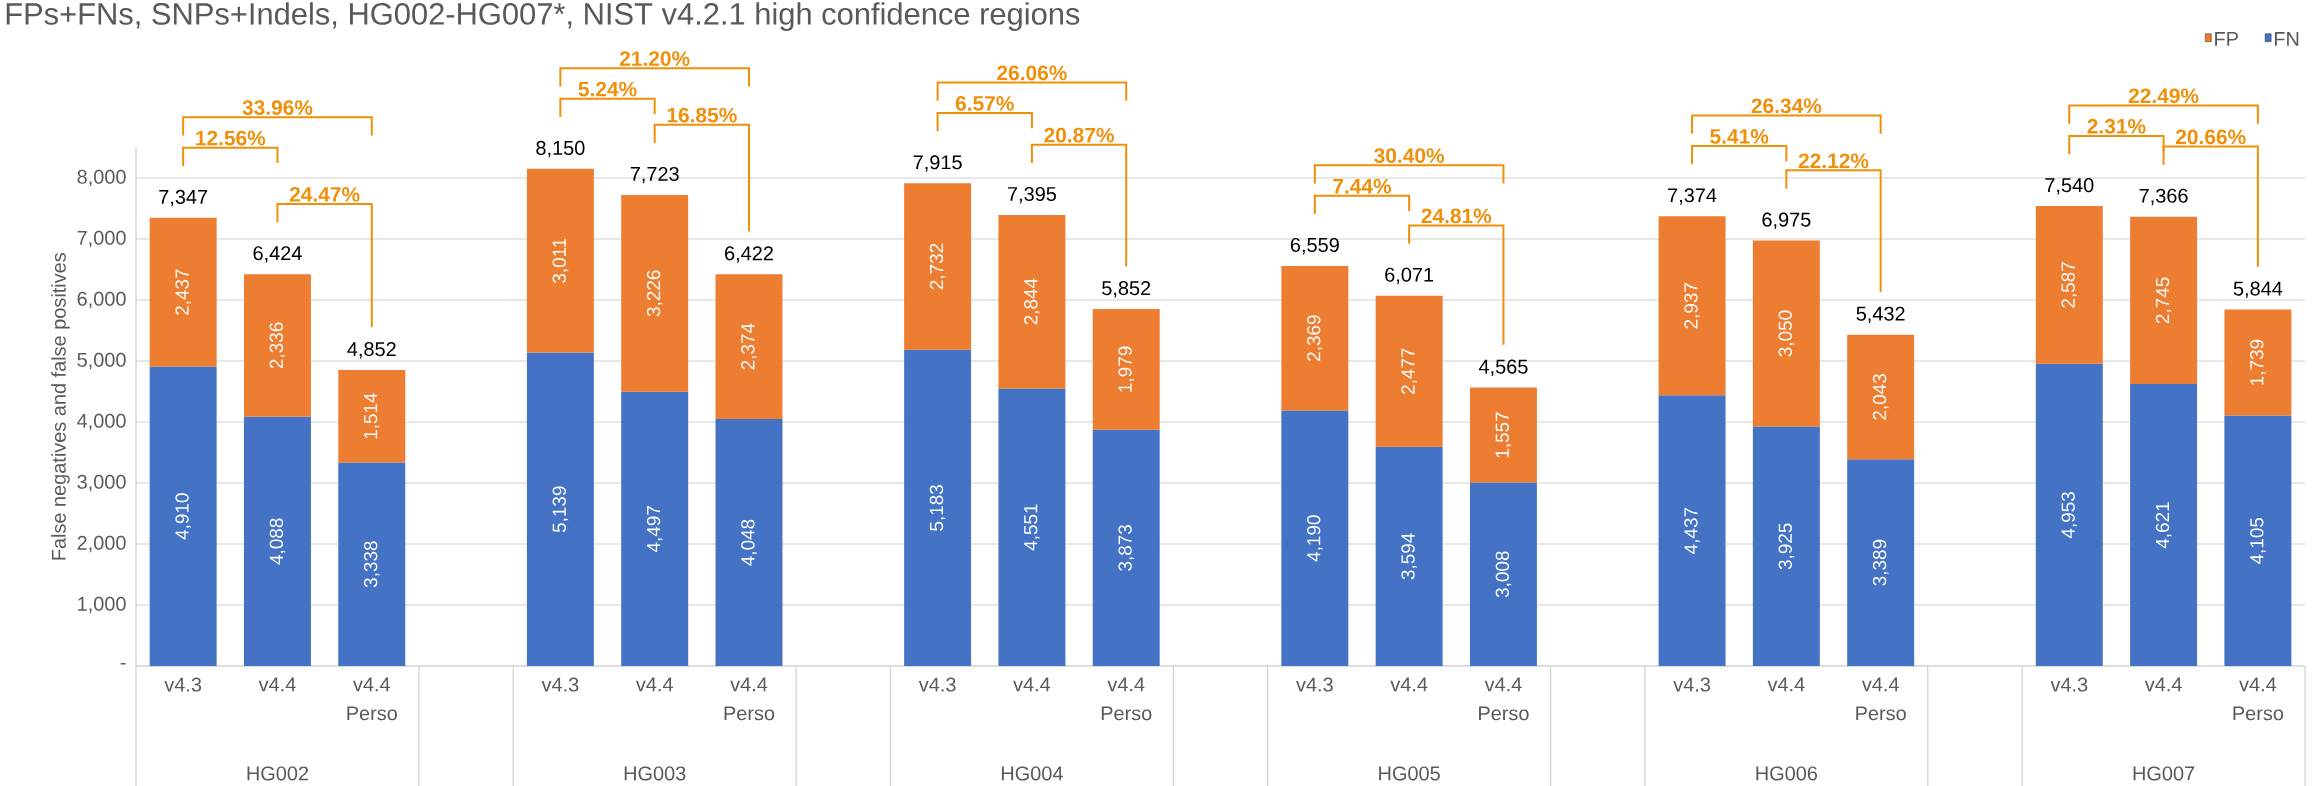 The width and height of the screenshot is (2313, 786). What do you see at coordinates (560, 509) in the screenshot?
I see `data-label: 5,139` at bounding box center [560, 509].